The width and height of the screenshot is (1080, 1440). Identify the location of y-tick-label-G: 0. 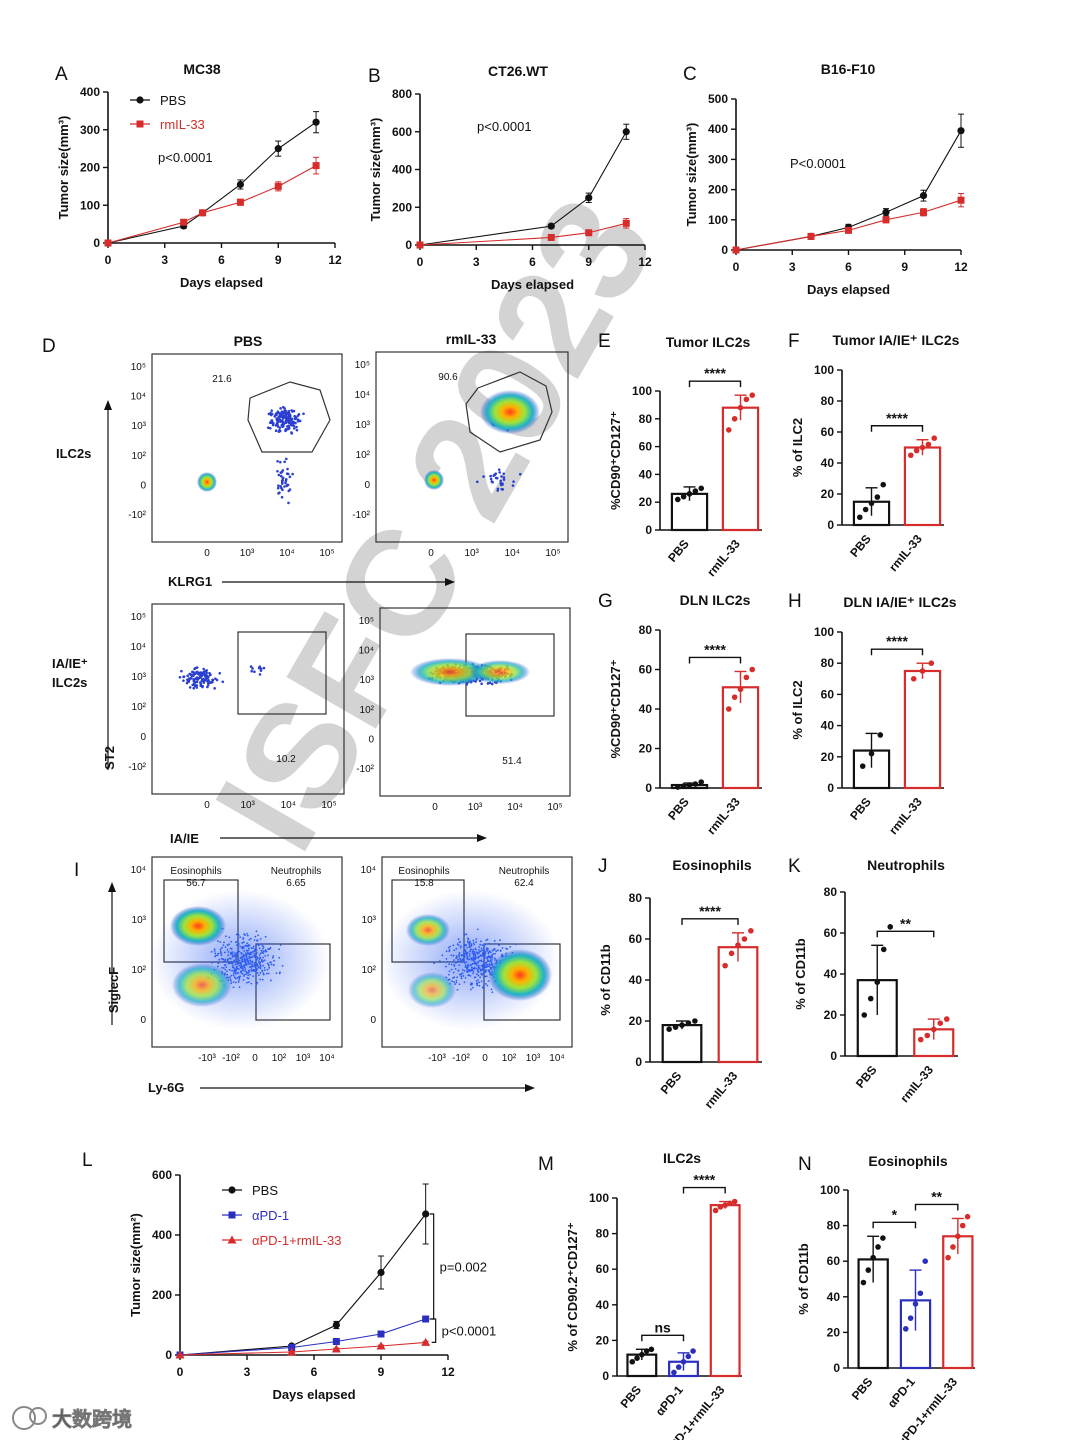
(648, 788).